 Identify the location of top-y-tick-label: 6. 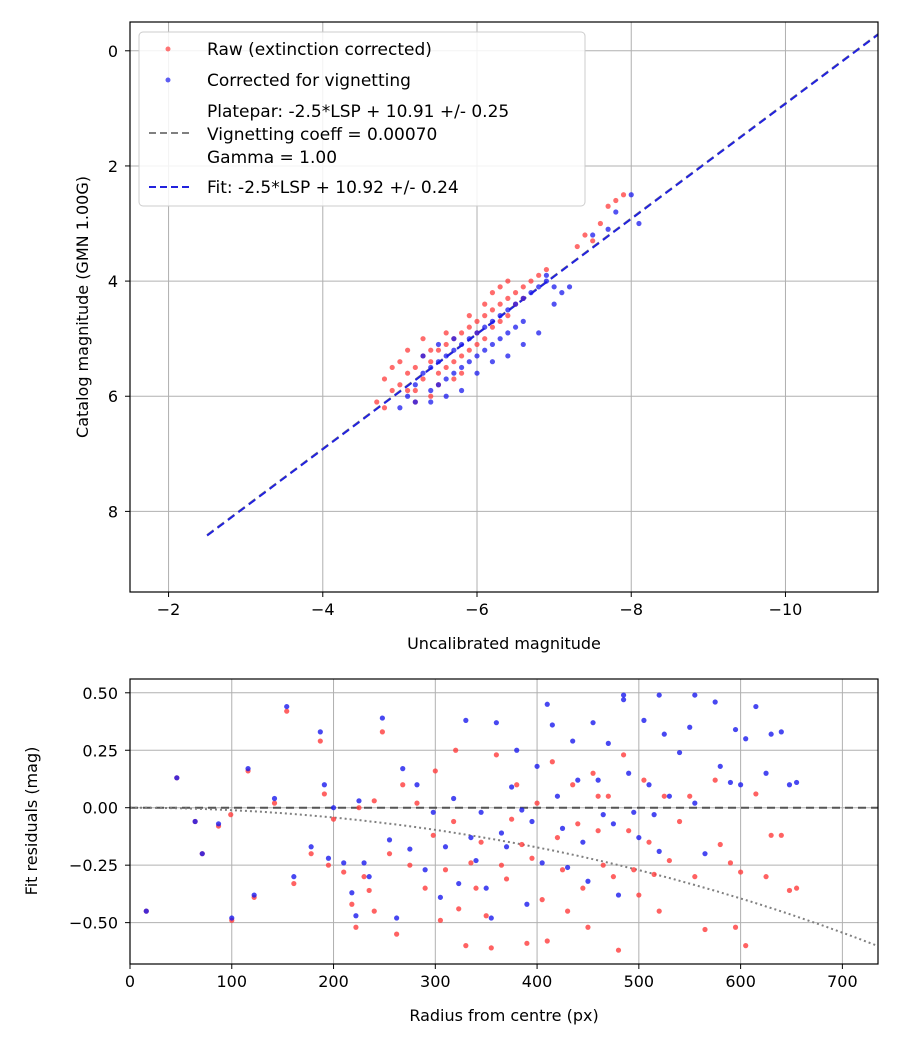
(113, 396).